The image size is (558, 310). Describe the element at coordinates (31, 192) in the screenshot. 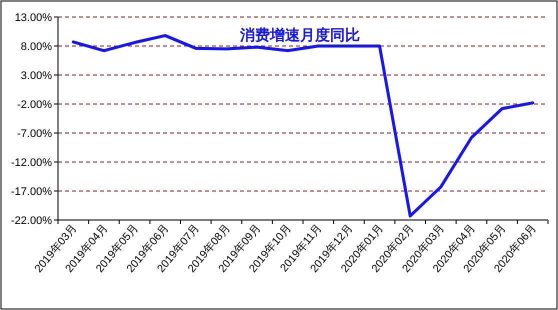

I see `y-tick-label: -17.00%` at that location.